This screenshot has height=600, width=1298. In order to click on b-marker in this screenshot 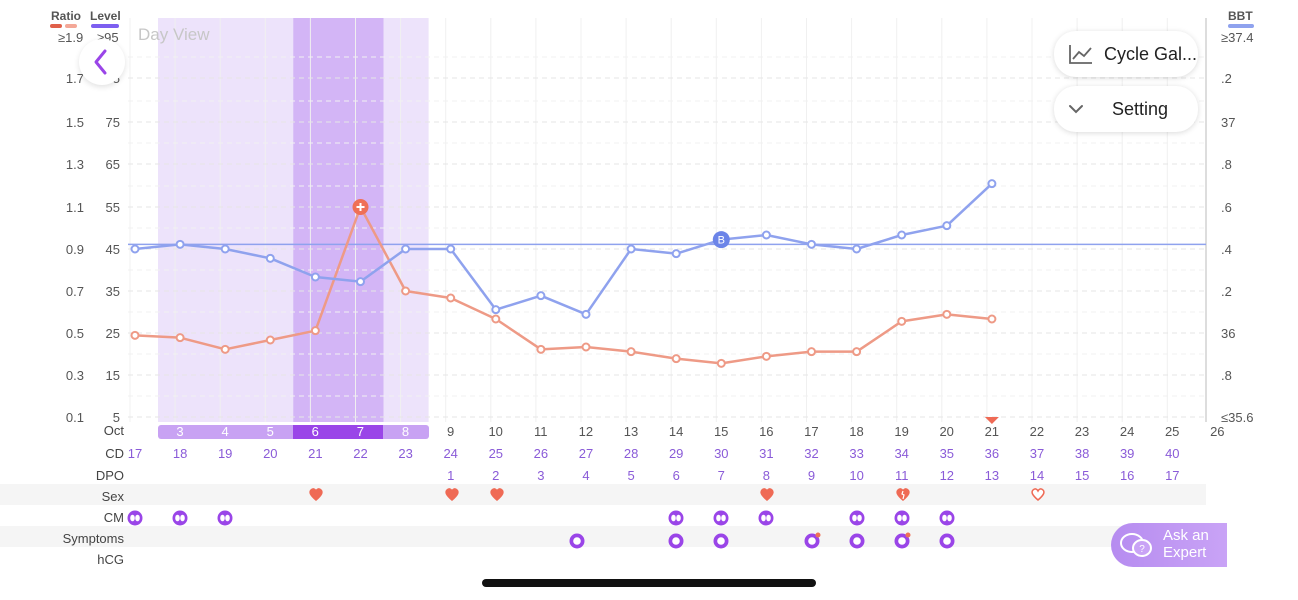, I will do `click(721, 240)`.